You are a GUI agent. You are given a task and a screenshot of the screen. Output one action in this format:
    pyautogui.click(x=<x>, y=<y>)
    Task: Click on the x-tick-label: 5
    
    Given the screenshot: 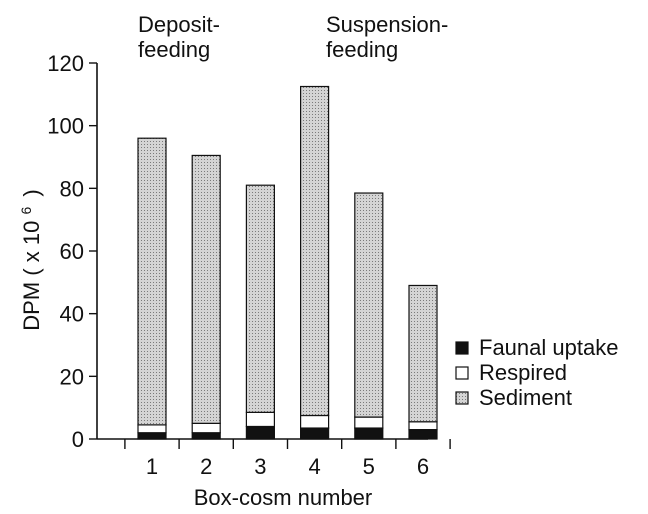 What is the action you would take?
    pyautogui.click(x=369, y=466)
    